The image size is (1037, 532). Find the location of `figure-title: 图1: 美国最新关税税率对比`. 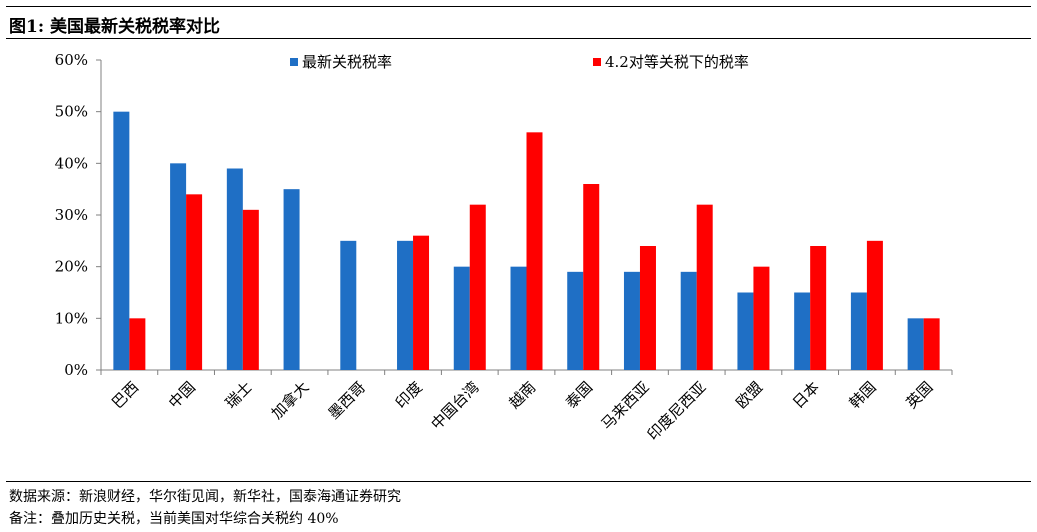

figure-title: 图1: 美国最新关税税率对比 is located at coordinates (115, 27).